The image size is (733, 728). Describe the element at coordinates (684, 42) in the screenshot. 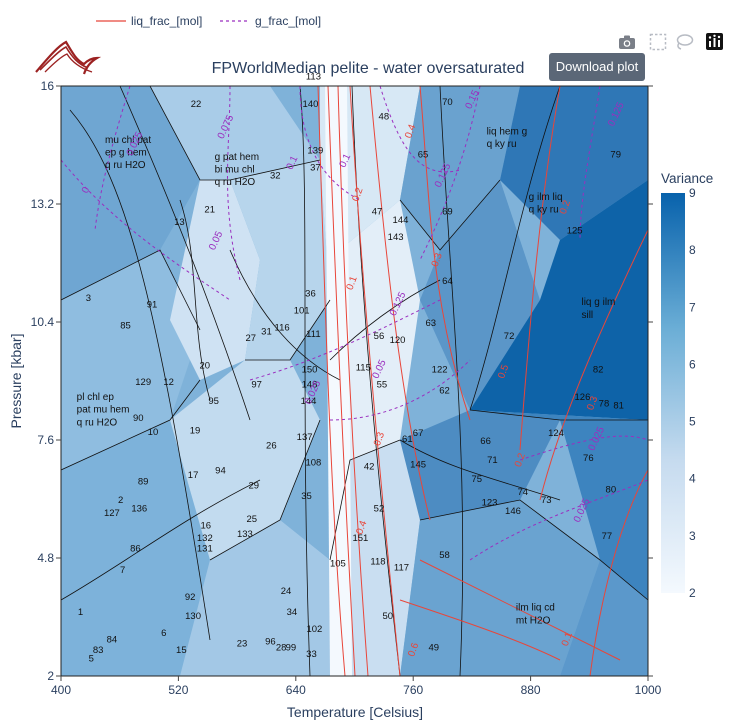

I see `lasso-icon` at that location.